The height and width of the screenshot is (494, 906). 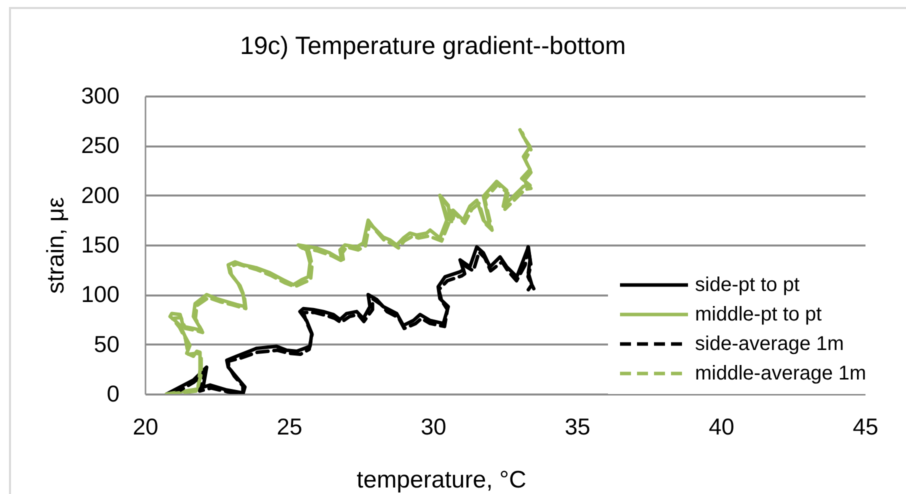 I want to click on chart-title: 19c) Temperature gradient--bottom, so click(x=433, y=46).